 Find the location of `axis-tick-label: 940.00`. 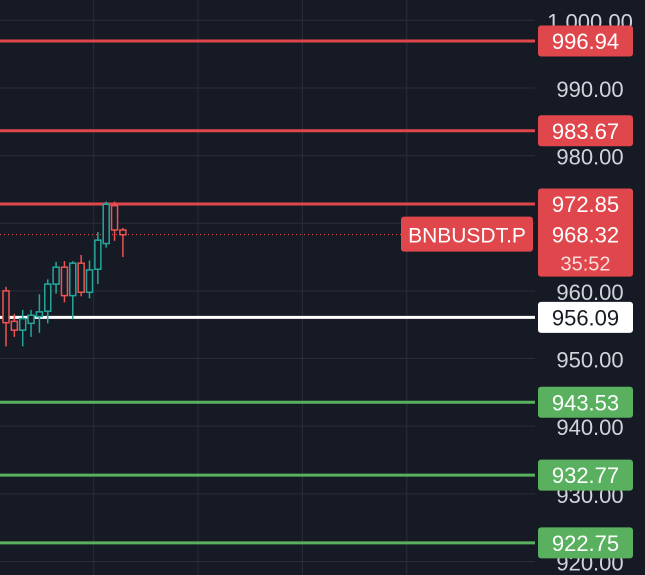

axis-tick-label: 940.00 is located at coordinates (589, 427).